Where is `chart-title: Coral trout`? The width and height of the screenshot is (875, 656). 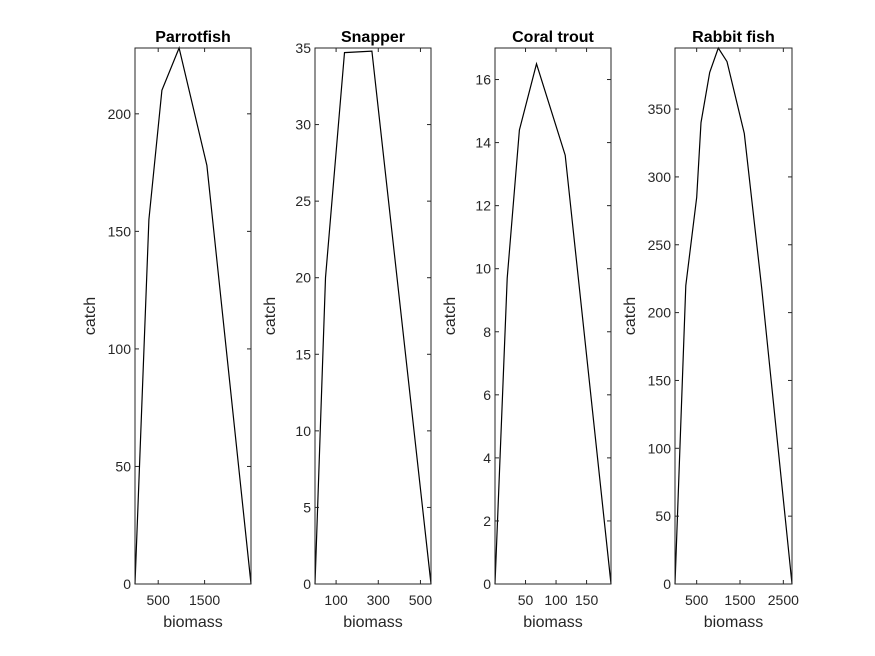
chart-title: Coral trout is located at coordinates (553, 37).